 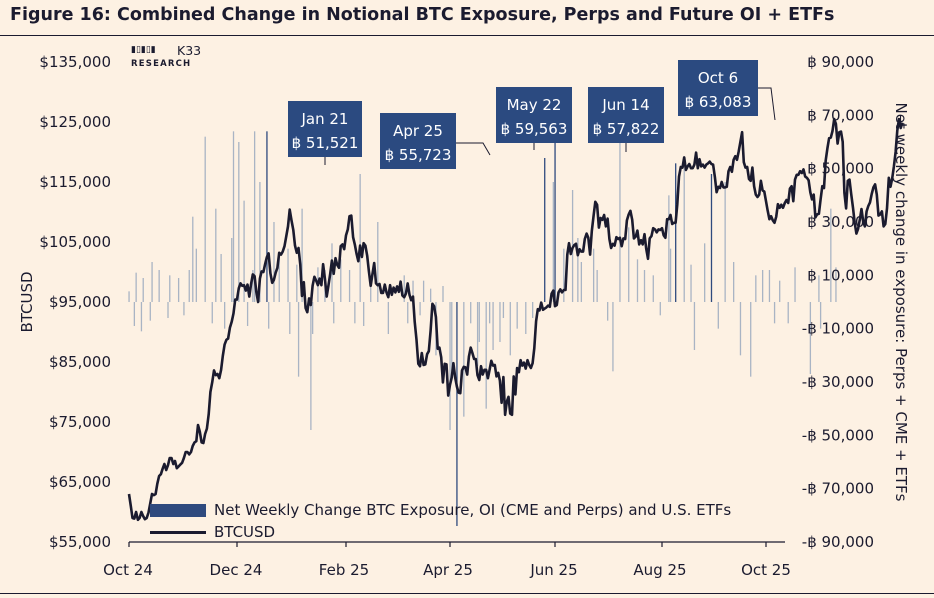 I want to click on annotation-value: ฿ 51,521, so click(x=325, y=143).